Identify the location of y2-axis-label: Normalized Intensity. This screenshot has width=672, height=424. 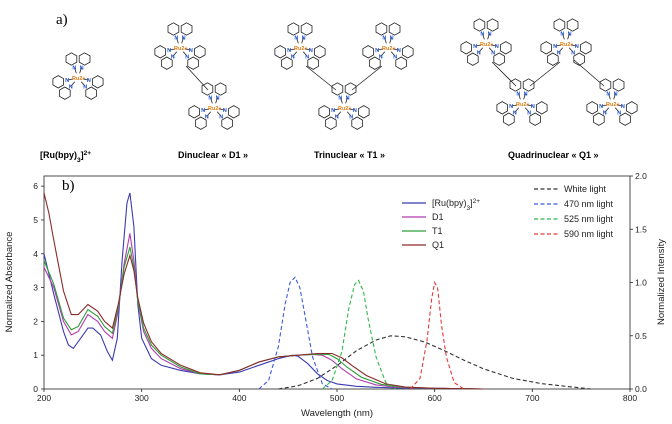
(661, 282).